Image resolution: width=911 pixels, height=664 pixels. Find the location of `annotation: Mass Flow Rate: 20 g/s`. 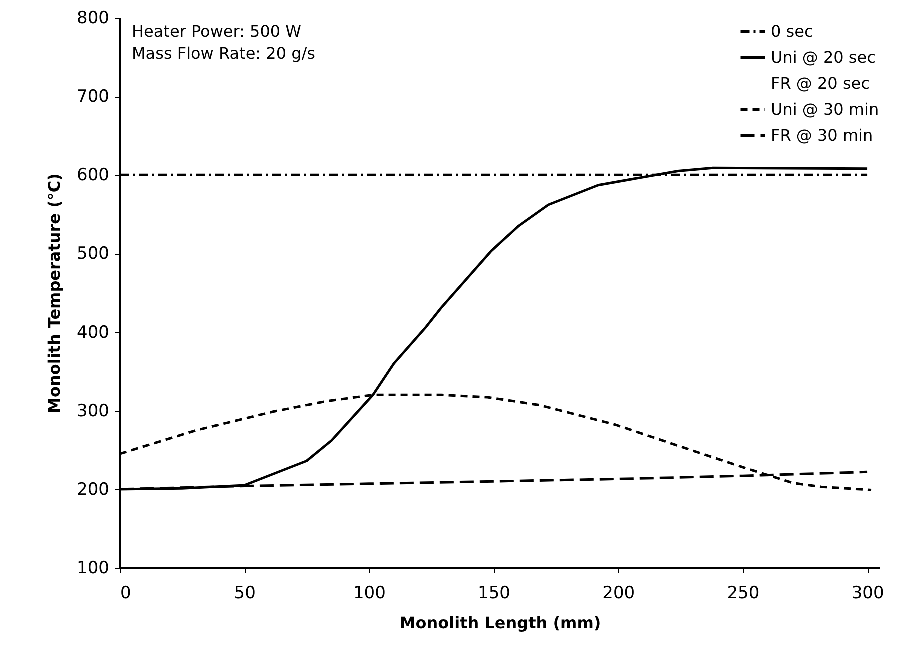

annotation: Mass Flow Rate: 20 g/s is located at coordinates (224, 53).